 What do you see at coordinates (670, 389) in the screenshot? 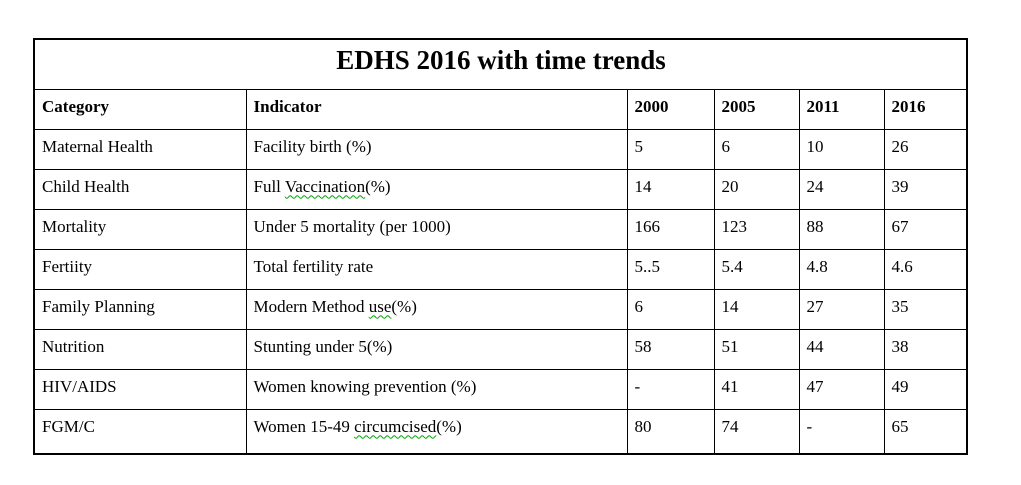
I see `value-cell-2000: -` at bounding box center [670, 389].